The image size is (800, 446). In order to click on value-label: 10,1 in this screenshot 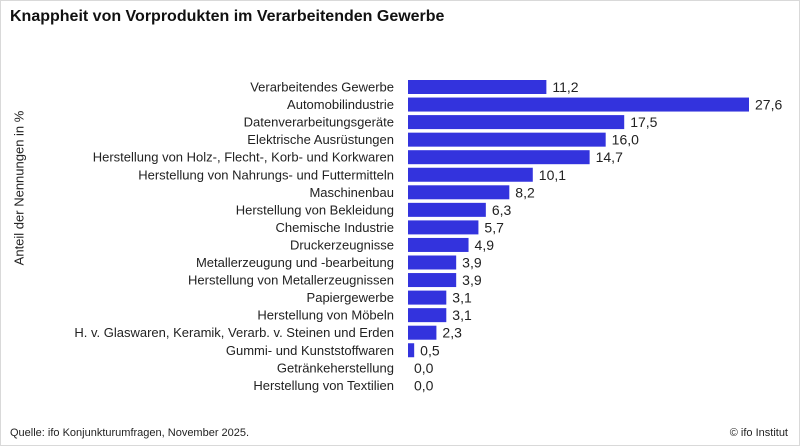, I will do `click(552, 175)`.